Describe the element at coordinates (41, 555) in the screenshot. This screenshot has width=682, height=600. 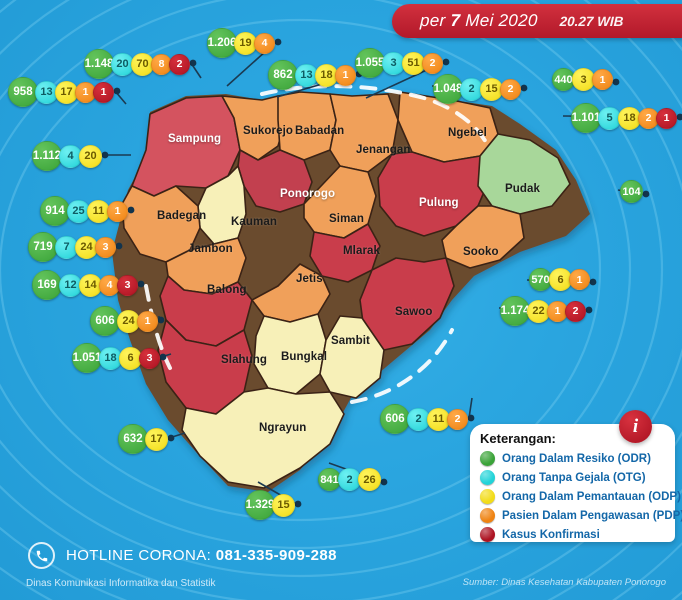
I see `phone-icon` at that location.